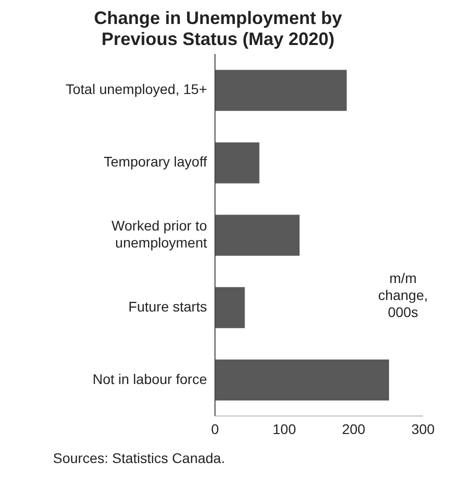 The width and height of the screenshot is (449, 504). I want to click on chart-title: Change in Unemployment by Previous Status (May 2020), so click(218, 29).